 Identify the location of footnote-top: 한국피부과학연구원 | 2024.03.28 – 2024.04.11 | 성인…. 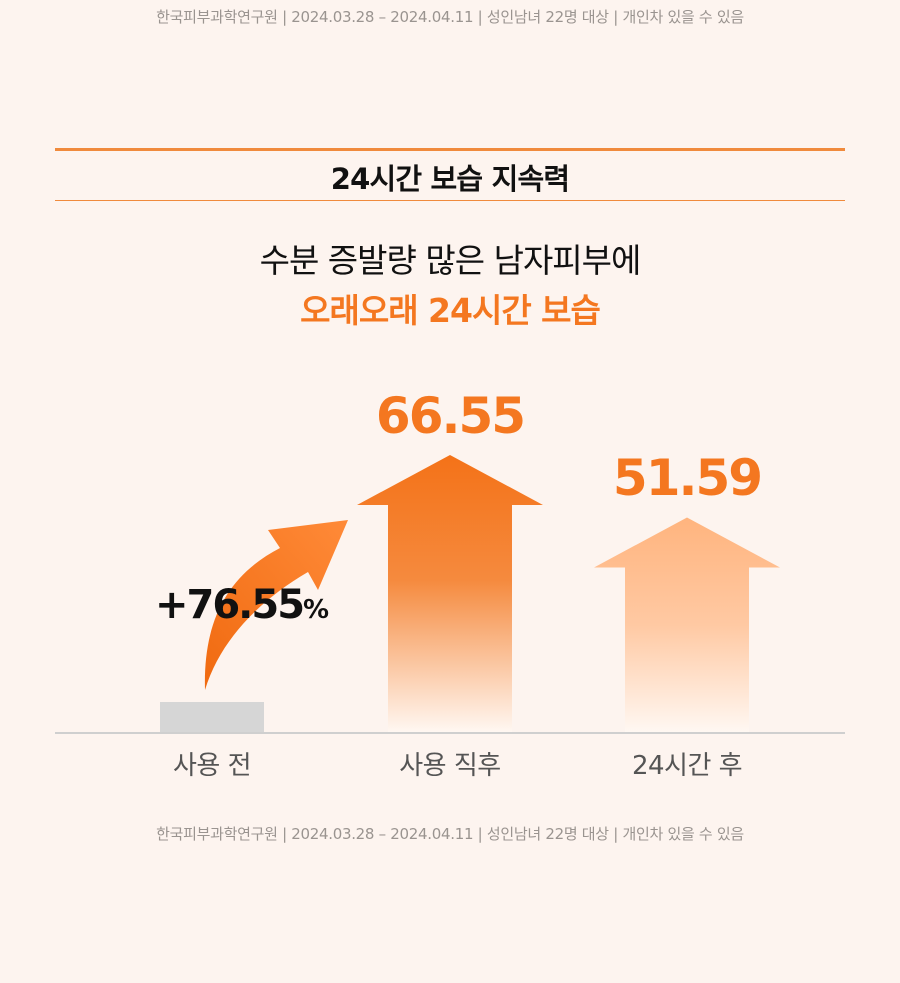
(450, 17).